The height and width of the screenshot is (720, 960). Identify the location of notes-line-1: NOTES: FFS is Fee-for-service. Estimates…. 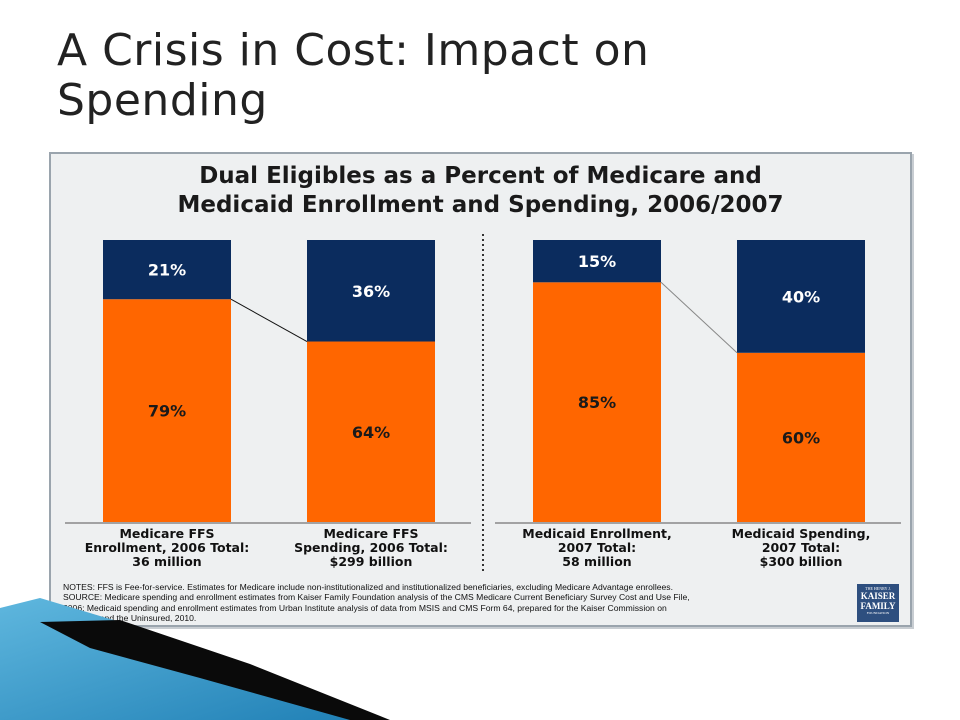
(368, 587).